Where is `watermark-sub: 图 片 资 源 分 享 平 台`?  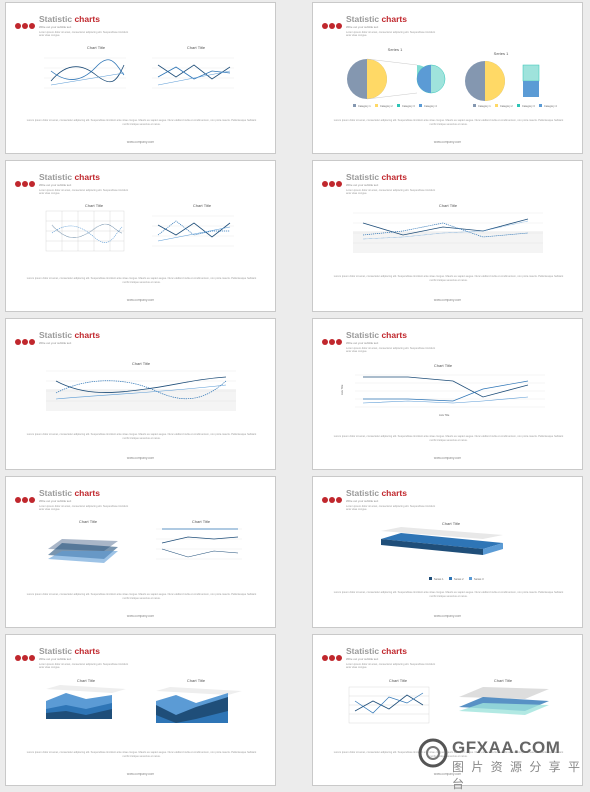 watermark-sub: 图 片 资 源 分 享 平 台 is located at coordinates (517, 775).